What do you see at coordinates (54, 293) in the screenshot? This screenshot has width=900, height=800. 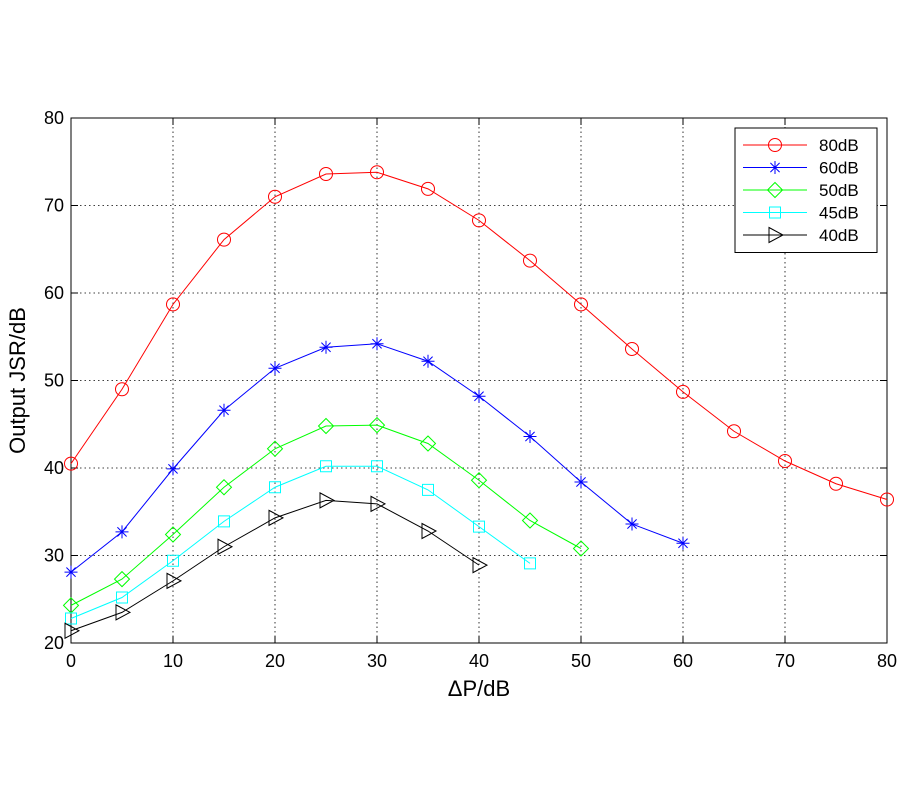 I see `y-tick-label: 60` at bounding box center [54, 293].